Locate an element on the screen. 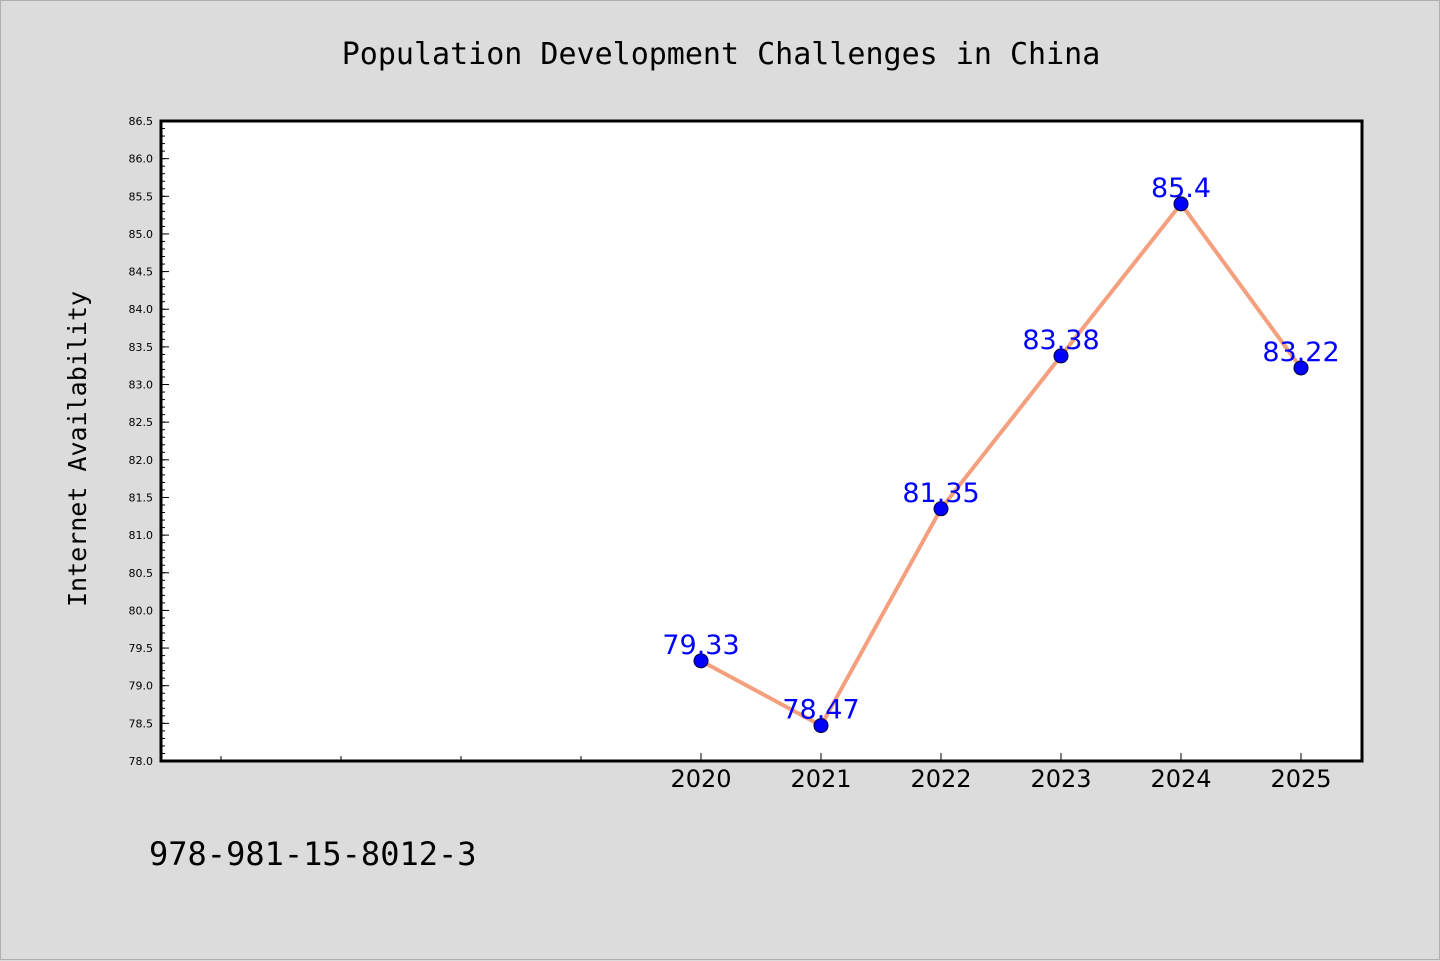  y-tick-label: 78.0 is located at coordinates (141, 761).